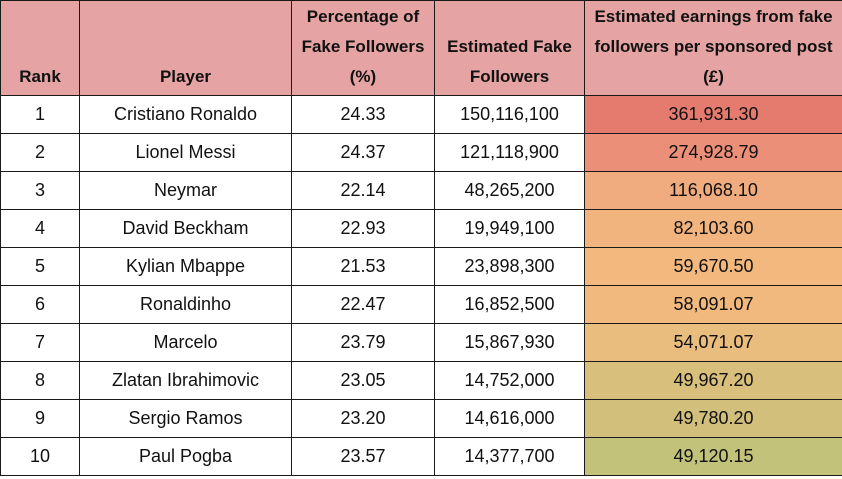  What do you see at coordinates (713, 152) in the screenshot?
I see `earnings-cell: 274,928.79` at bounding box center [713, 152].